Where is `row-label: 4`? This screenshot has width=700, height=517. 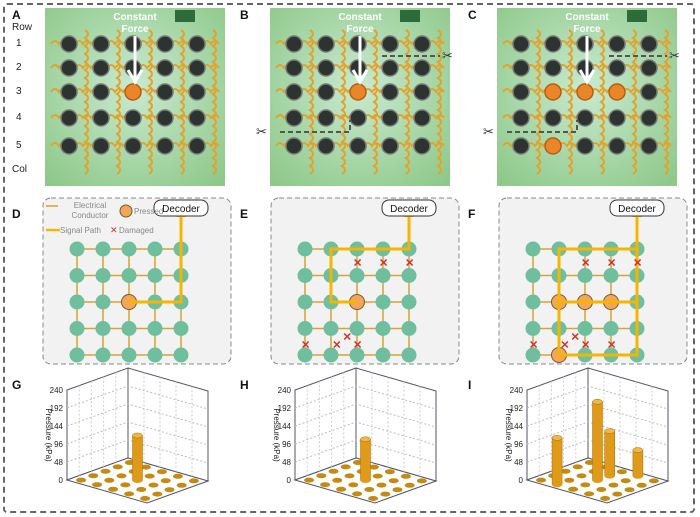
row-label: 4 is located at coordinates (19, 117).